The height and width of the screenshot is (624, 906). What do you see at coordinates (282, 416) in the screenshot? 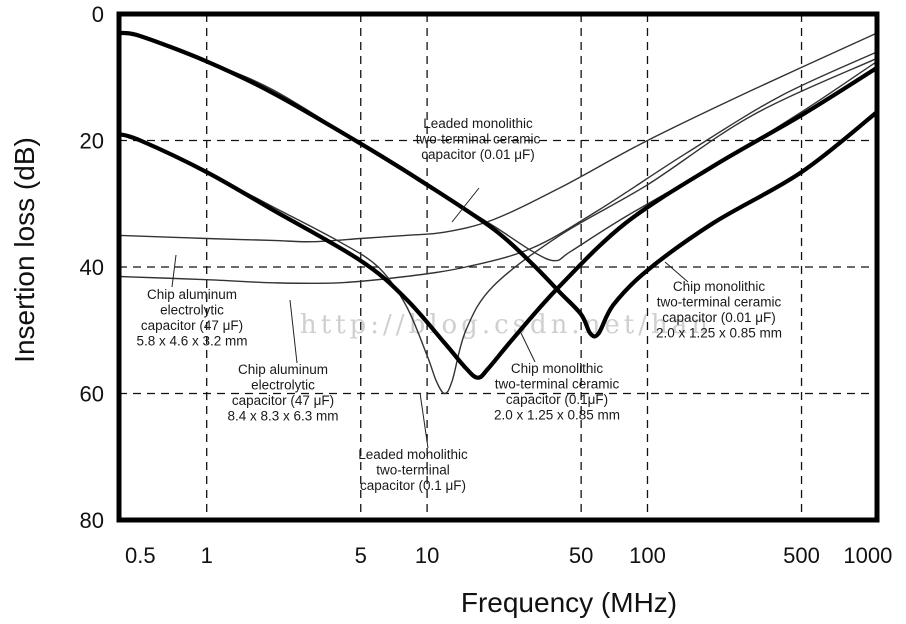
I see `annotation-line: 8.4 x 8.3 x 6.3 mm` at bounding box center [282, 416].